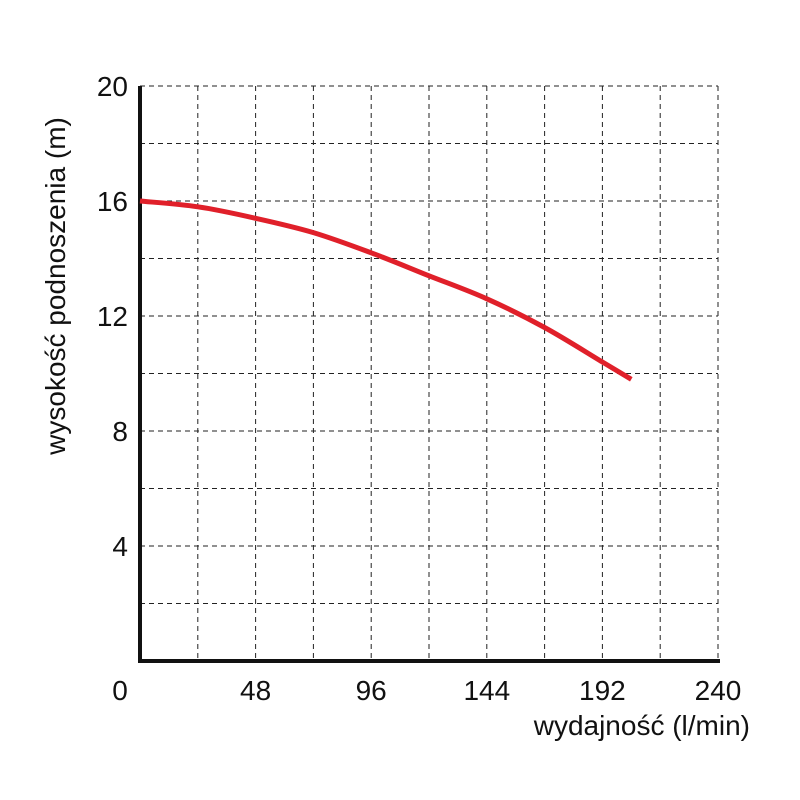 The height and width of the screenshot is (800, 800). I want to click on x-tick-label: 144, so click(486, 690).